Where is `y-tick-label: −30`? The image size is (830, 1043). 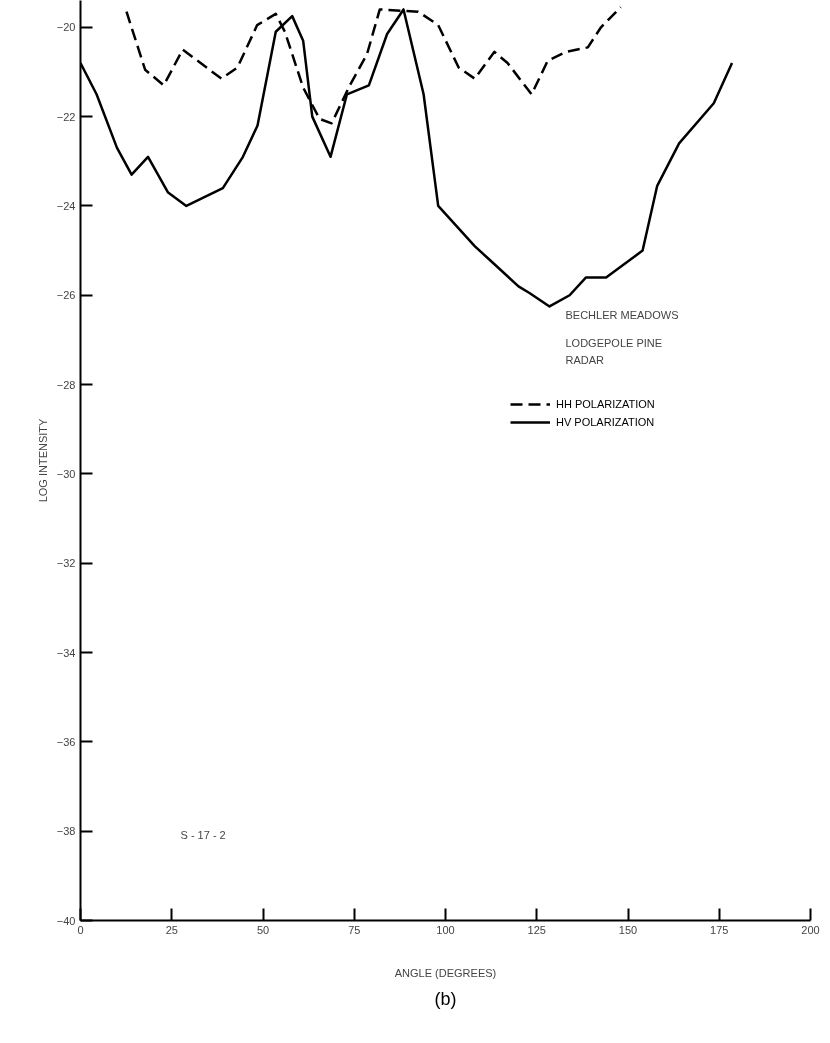 y-tick-label: −30 is located at coordinates (66, 473).